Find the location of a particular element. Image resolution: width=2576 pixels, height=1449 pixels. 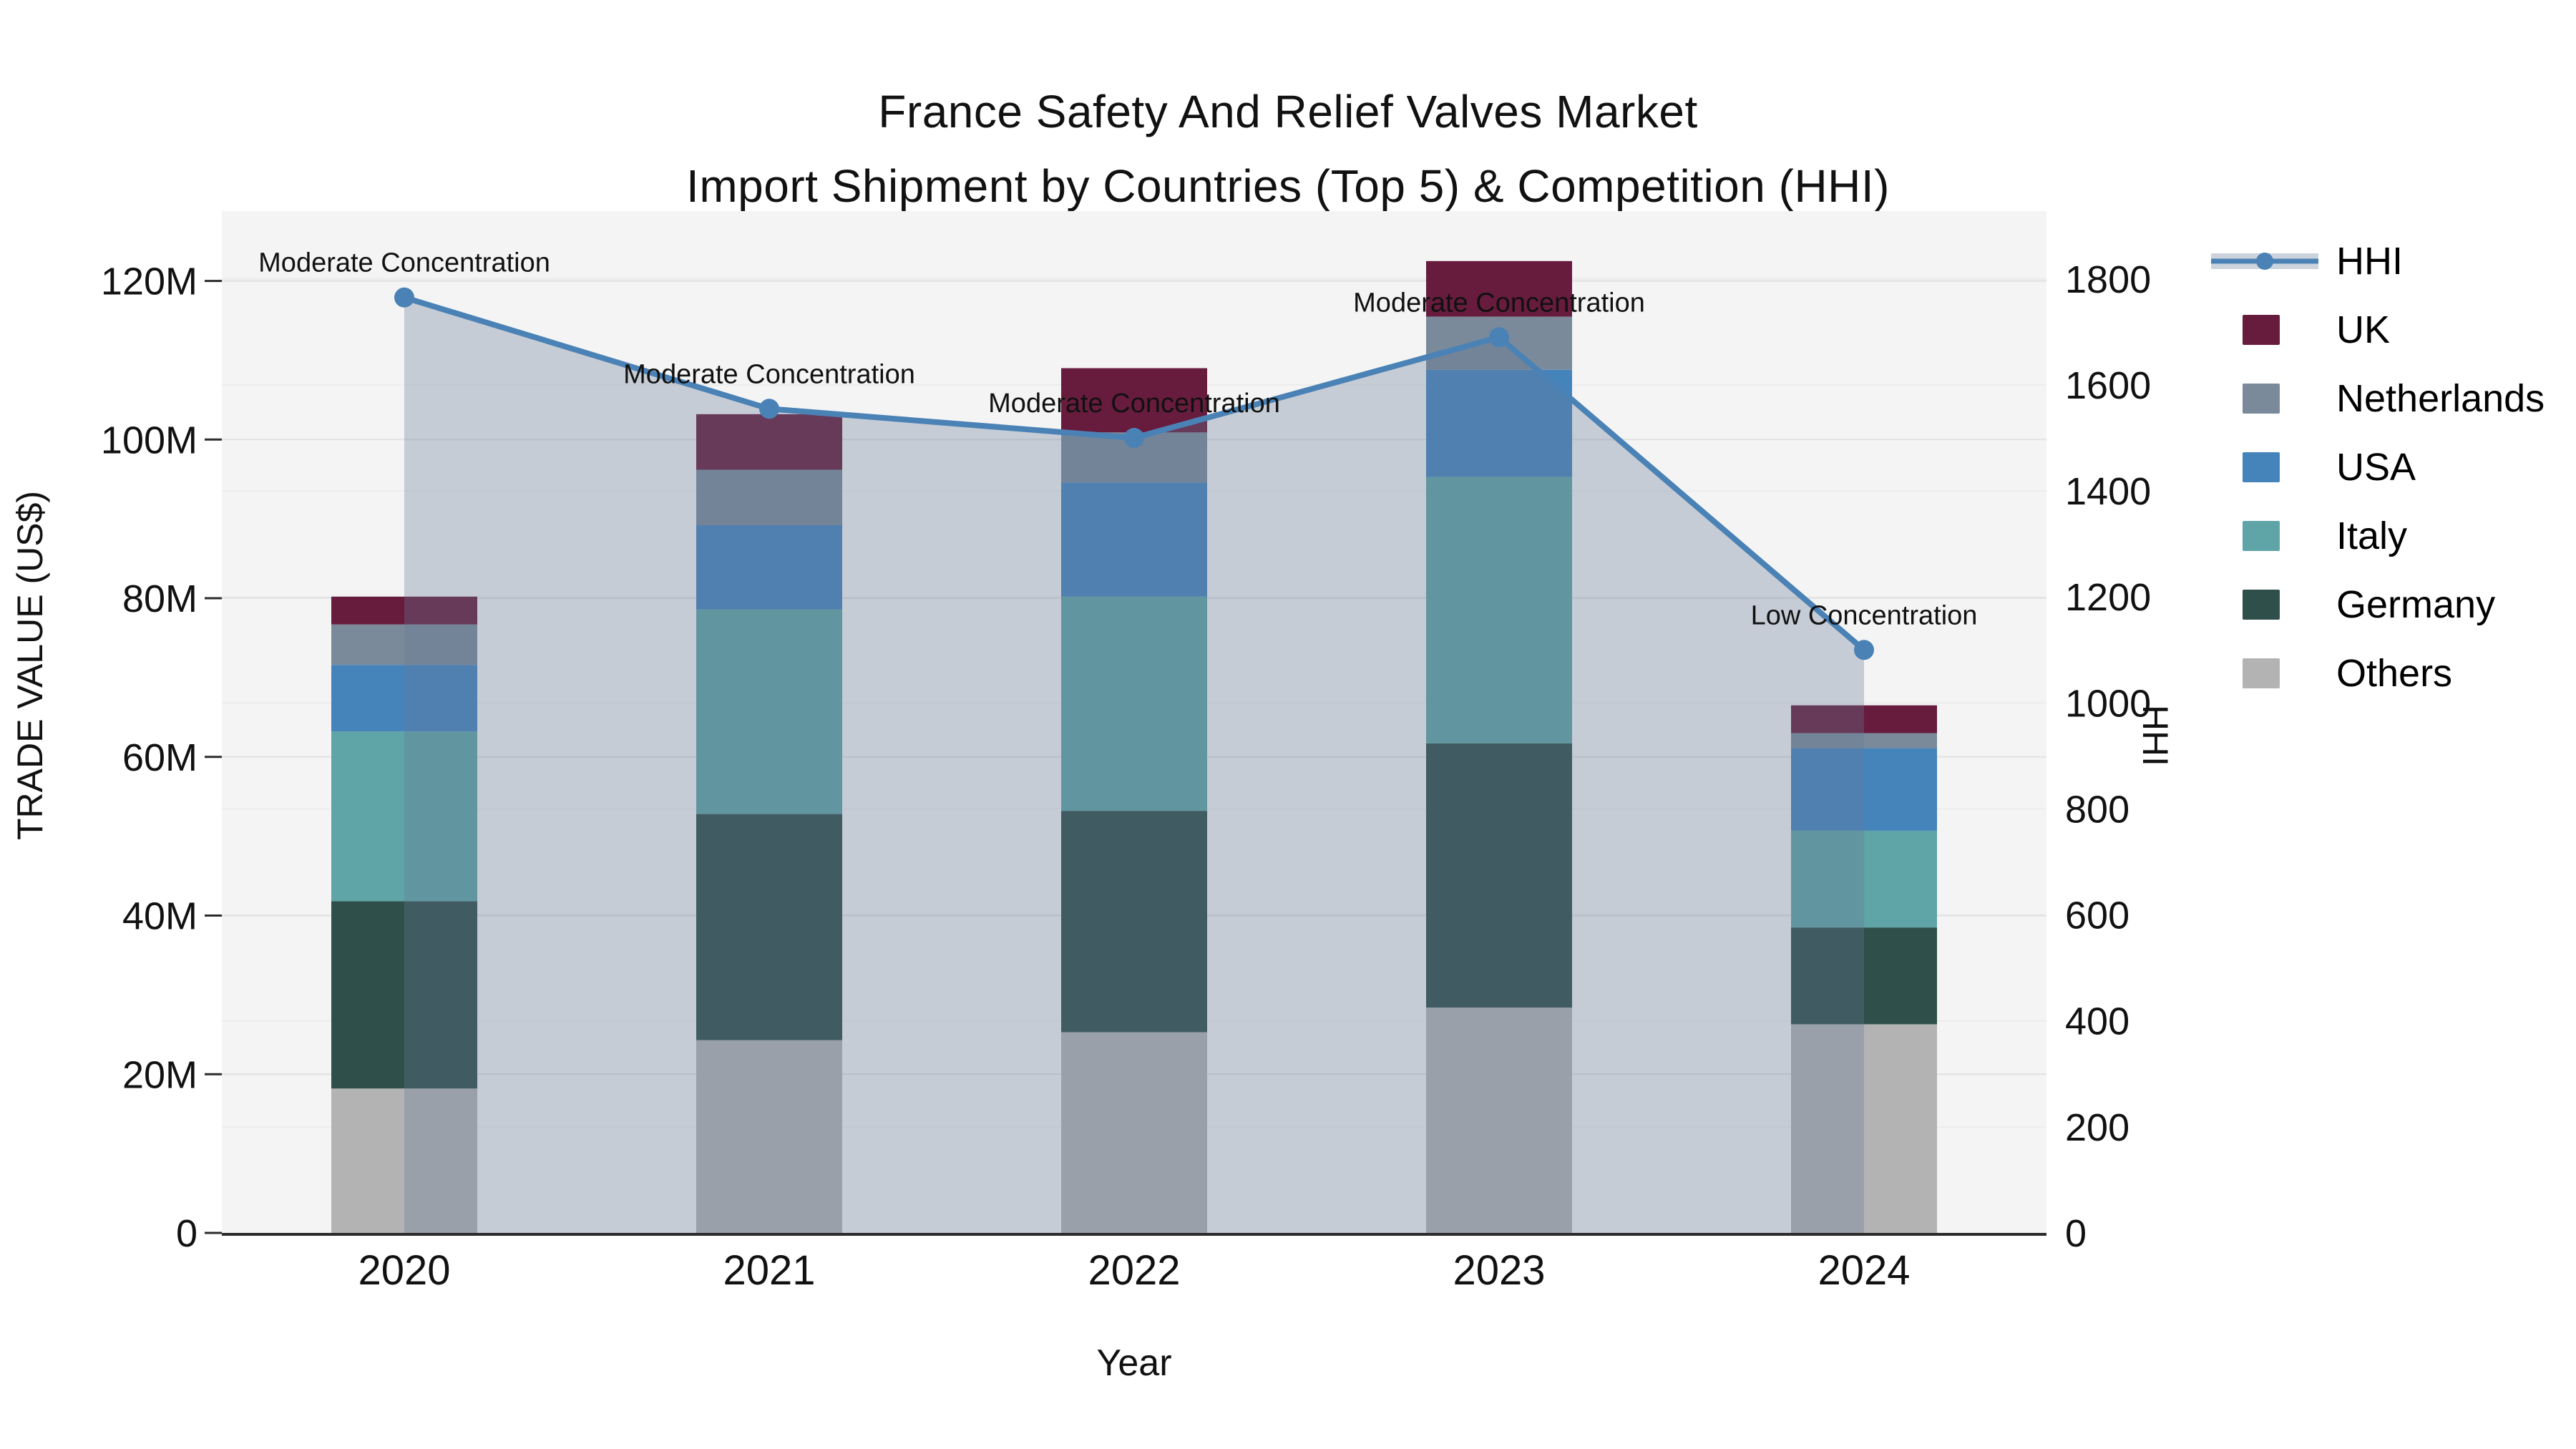

bar-usa-2022 is located at coordinates (1134, 539).